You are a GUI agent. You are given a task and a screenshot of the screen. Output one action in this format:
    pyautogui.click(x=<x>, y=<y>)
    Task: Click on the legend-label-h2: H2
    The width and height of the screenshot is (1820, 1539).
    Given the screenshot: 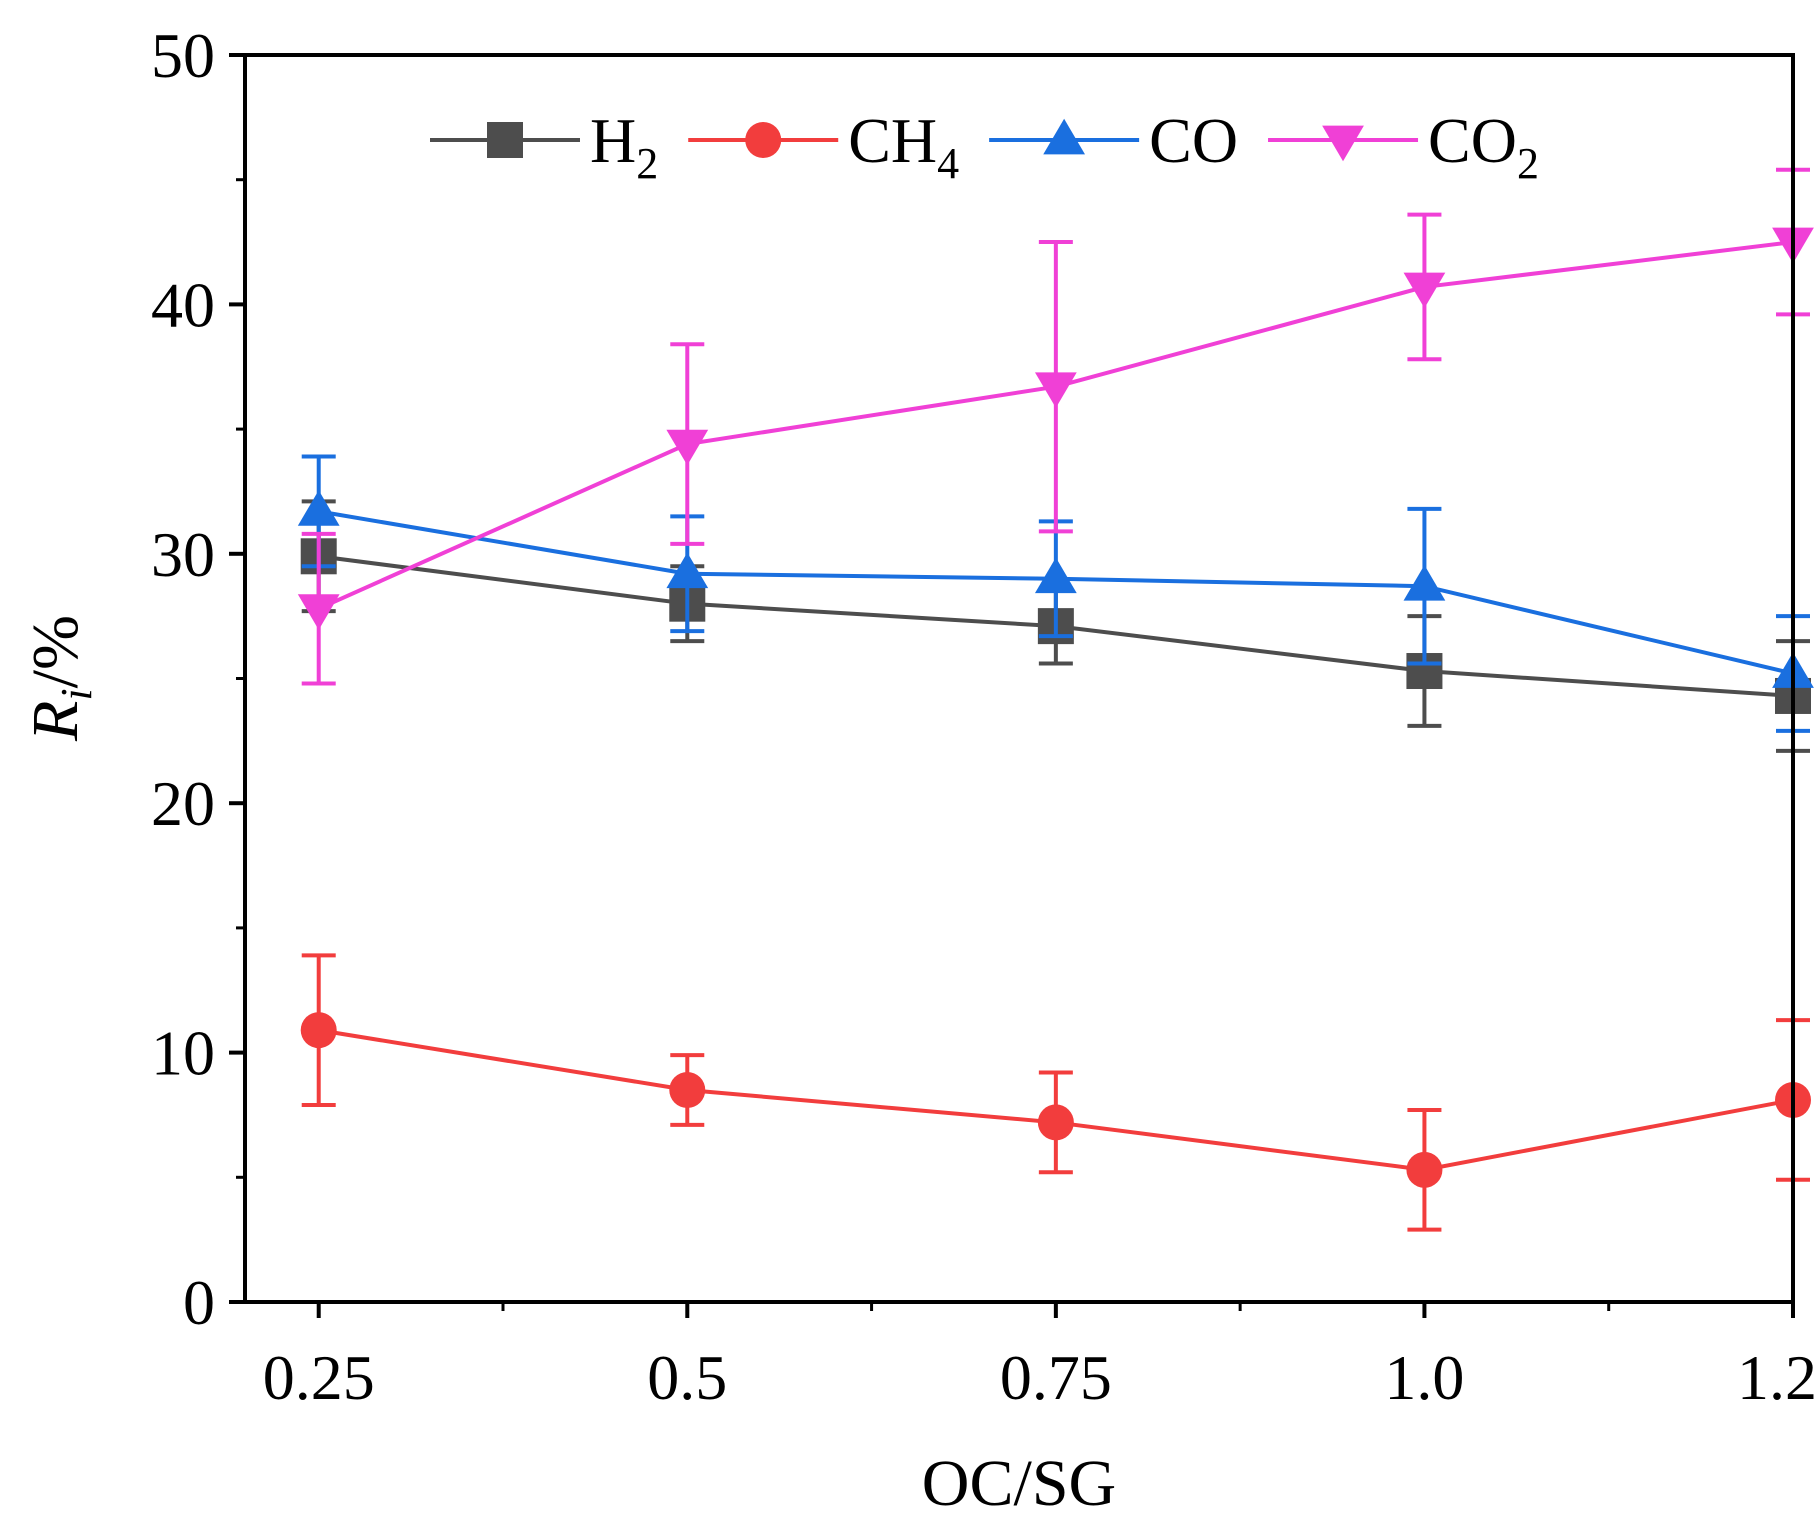 What is the action you would take?
    pyautogui.click(x=624, y=146)
    